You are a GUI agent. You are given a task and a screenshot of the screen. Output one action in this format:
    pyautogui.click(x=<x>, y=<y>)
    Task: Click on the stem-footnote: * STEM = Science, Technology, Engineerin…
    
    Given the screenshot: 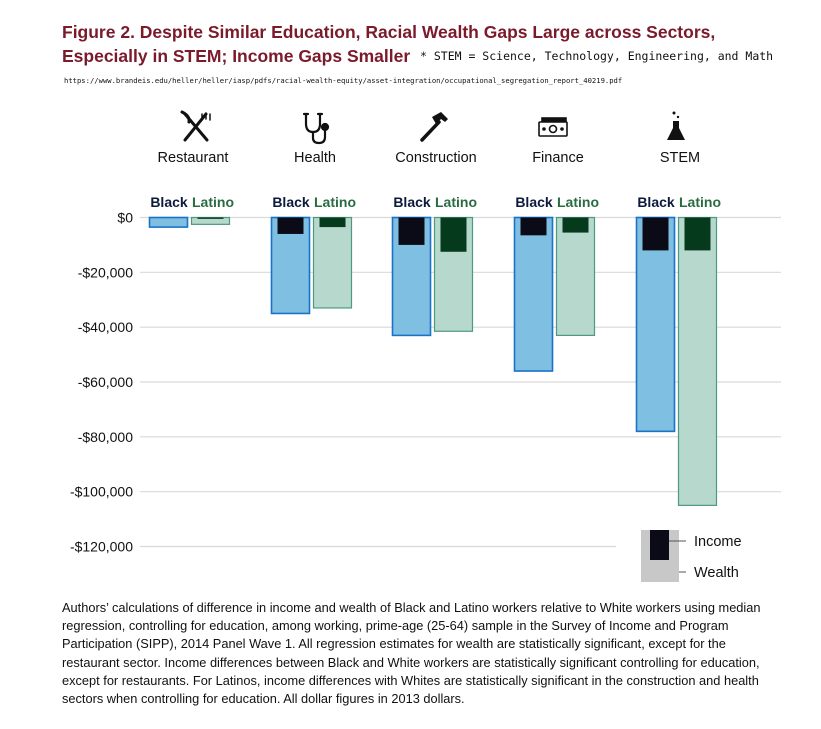 What is the action you would take?
    pyautogui.click(x=597, y=56)
    